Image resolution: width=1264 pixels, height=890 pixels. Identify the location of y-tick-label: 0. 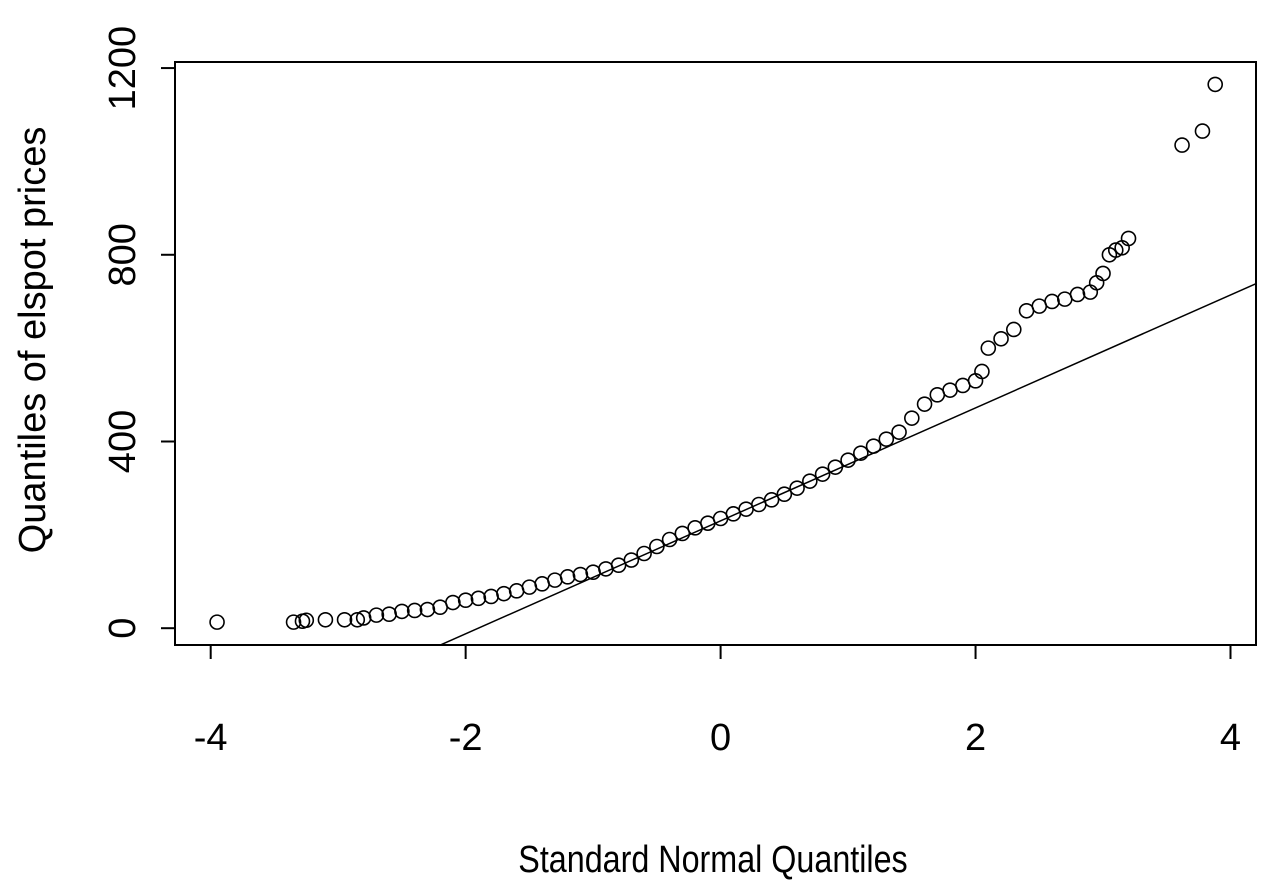
(123, 628).